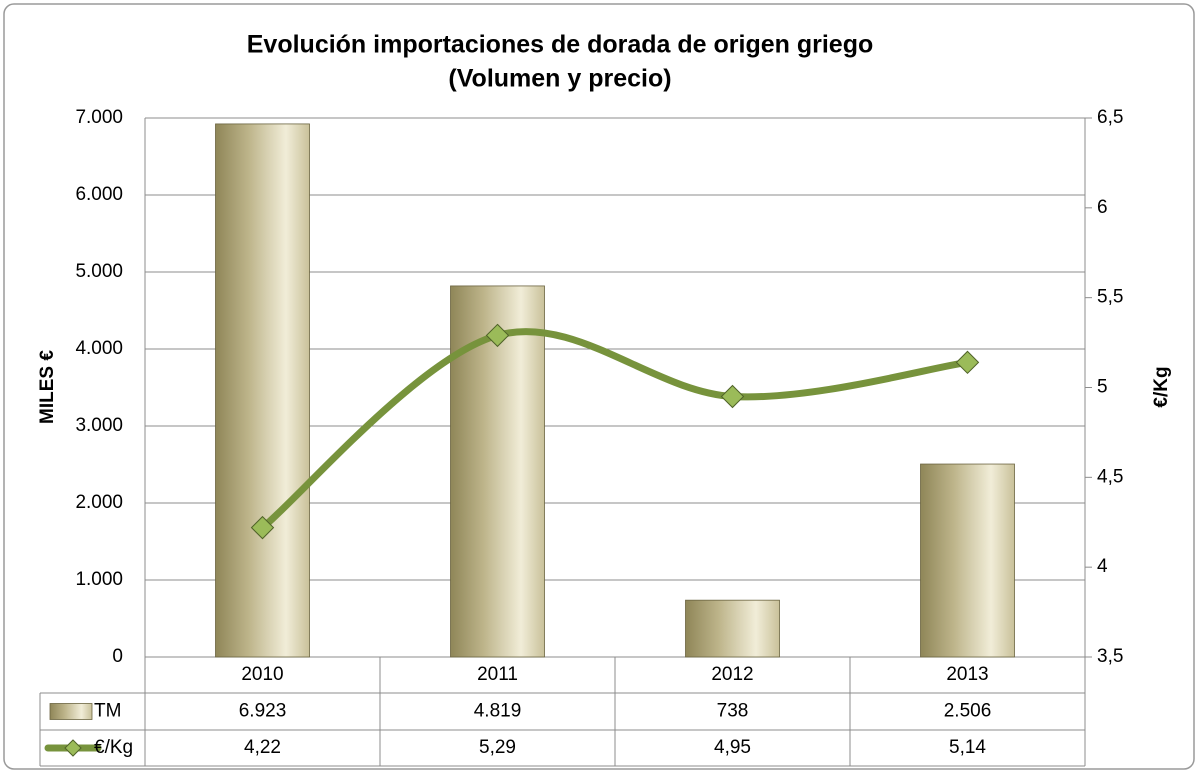  Describe the element at coordinates (99, 117) in the screenshot. I see `y-tick-label: 7.000` at that location.